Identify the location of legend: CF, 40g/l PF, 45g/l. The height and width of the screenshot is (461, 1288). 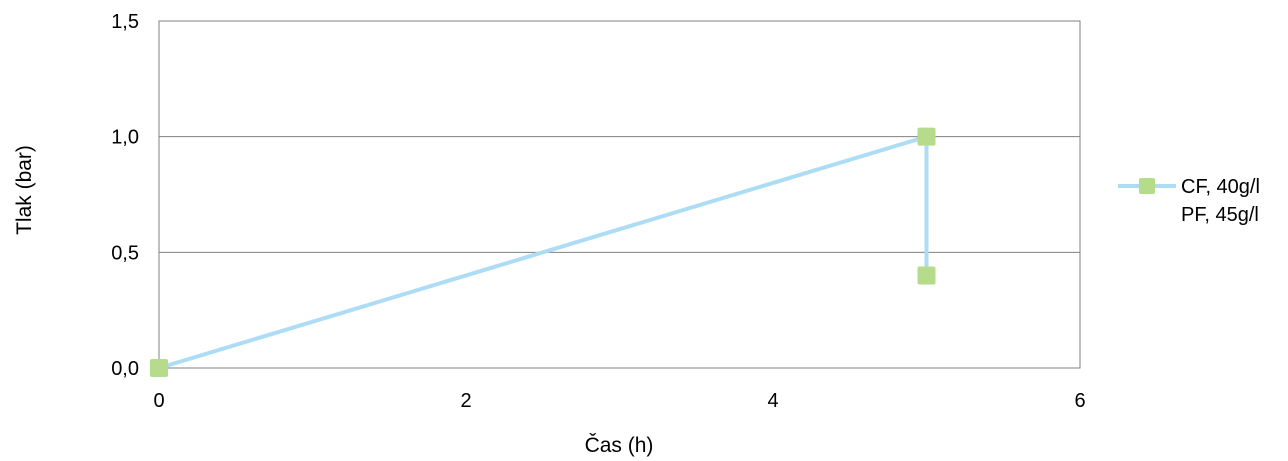
(1189, 201).